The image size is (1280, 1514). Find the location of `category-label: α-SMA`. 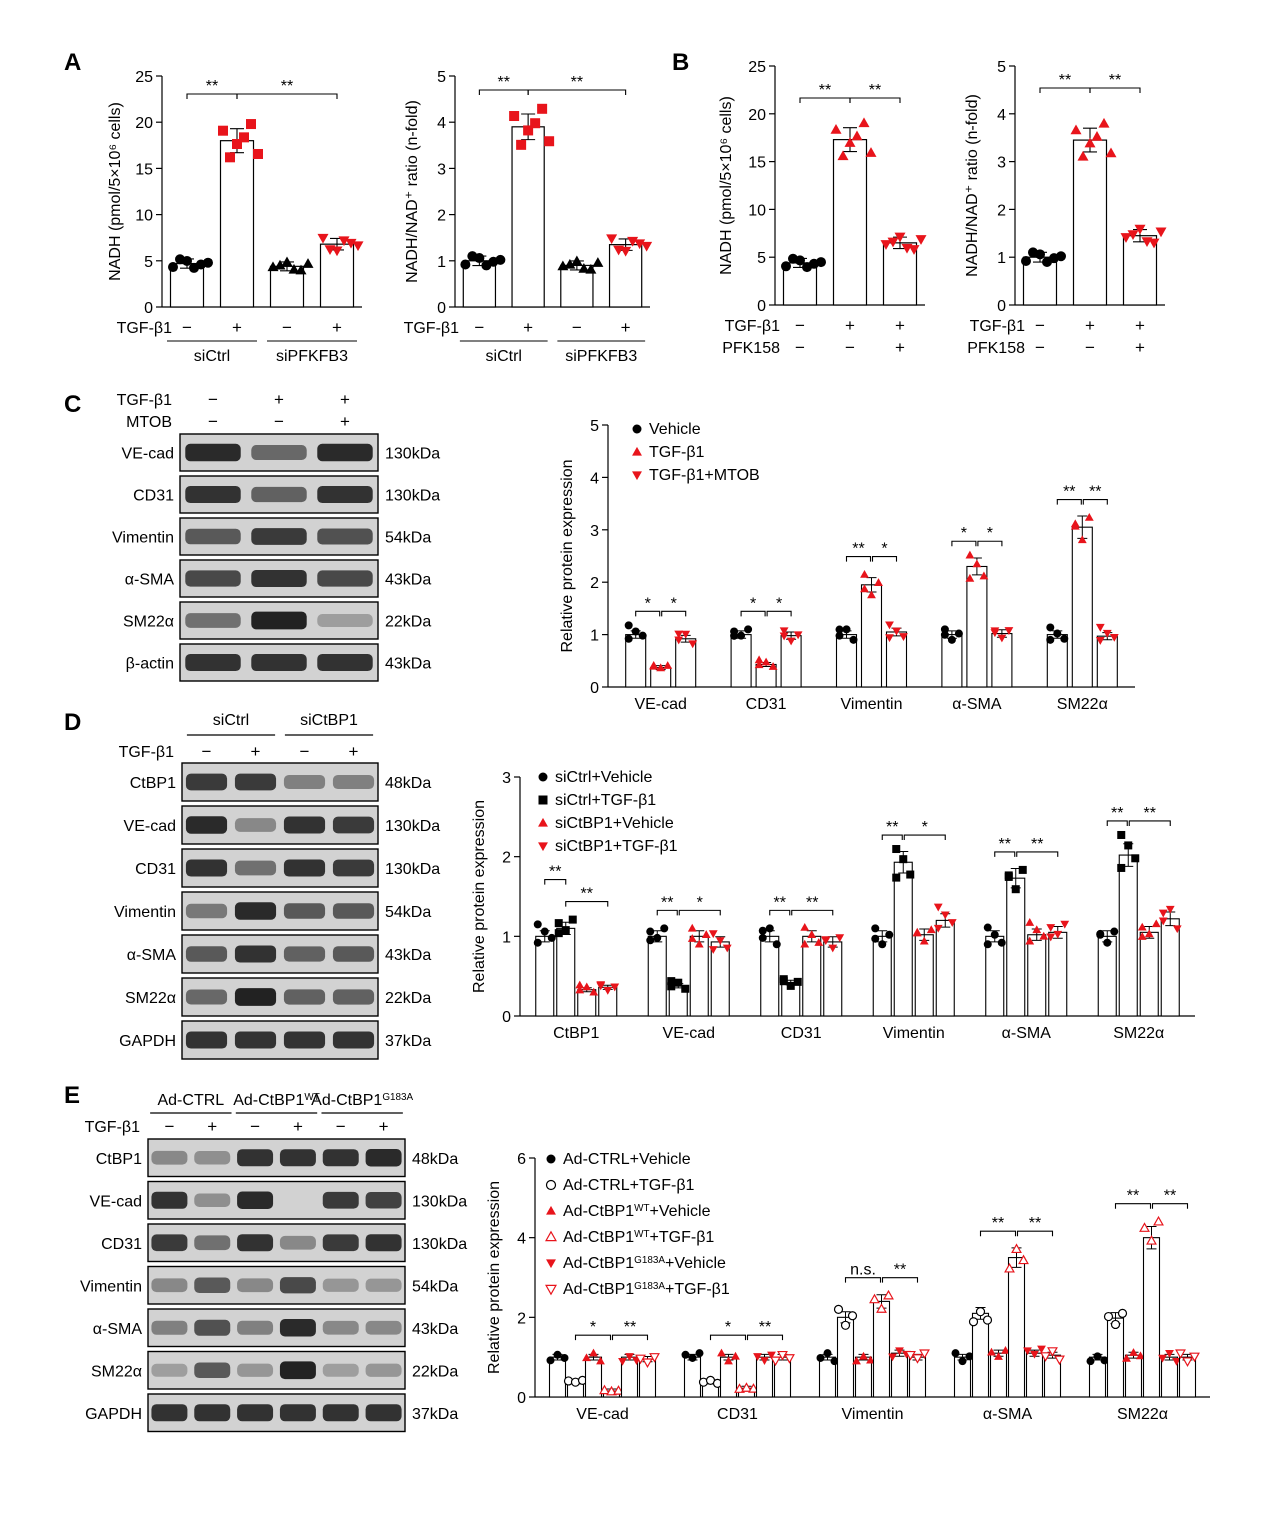

category-label: α-SMA is located at coordinates (1027, 1033).